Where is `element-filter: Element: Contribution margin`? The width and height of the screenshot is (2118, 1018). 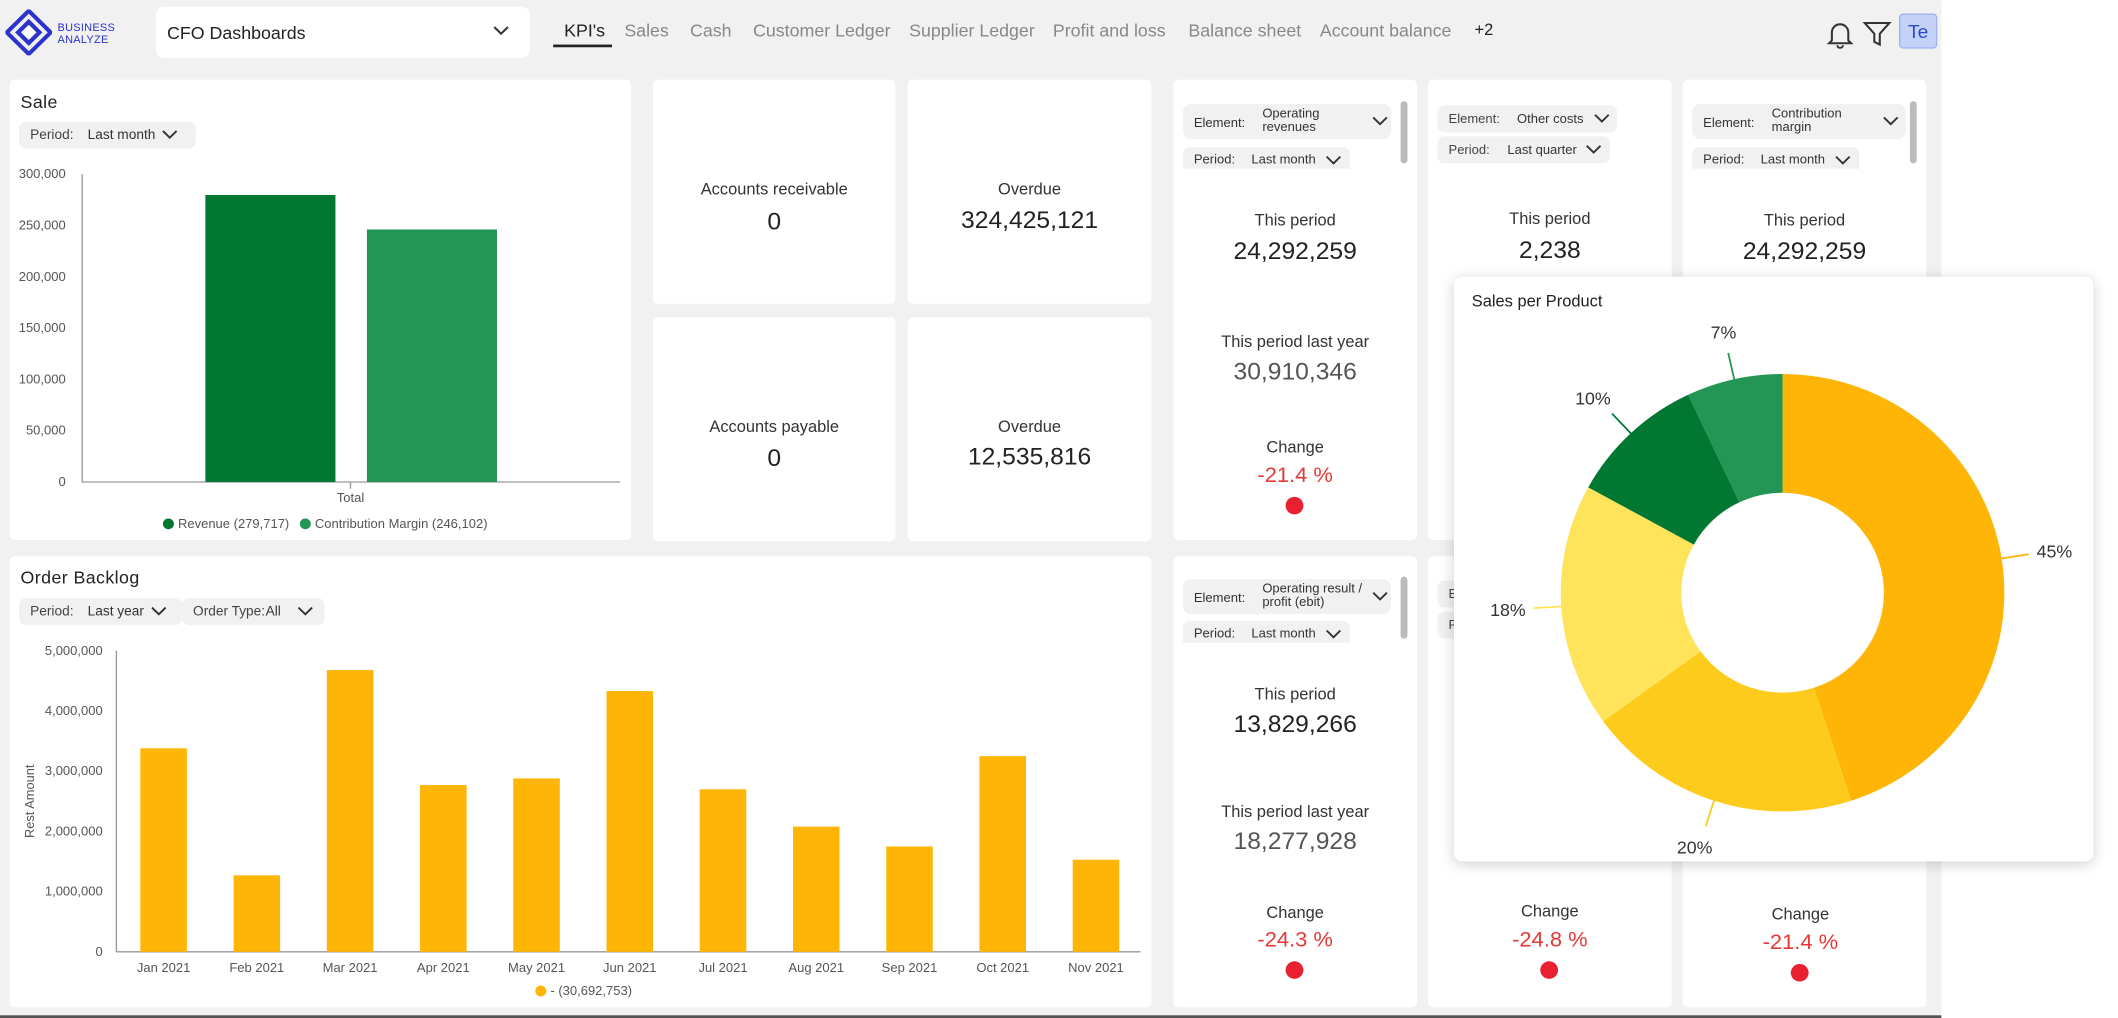 element-filter: Element: Contribution margin is located at coordinates (1799, 121).